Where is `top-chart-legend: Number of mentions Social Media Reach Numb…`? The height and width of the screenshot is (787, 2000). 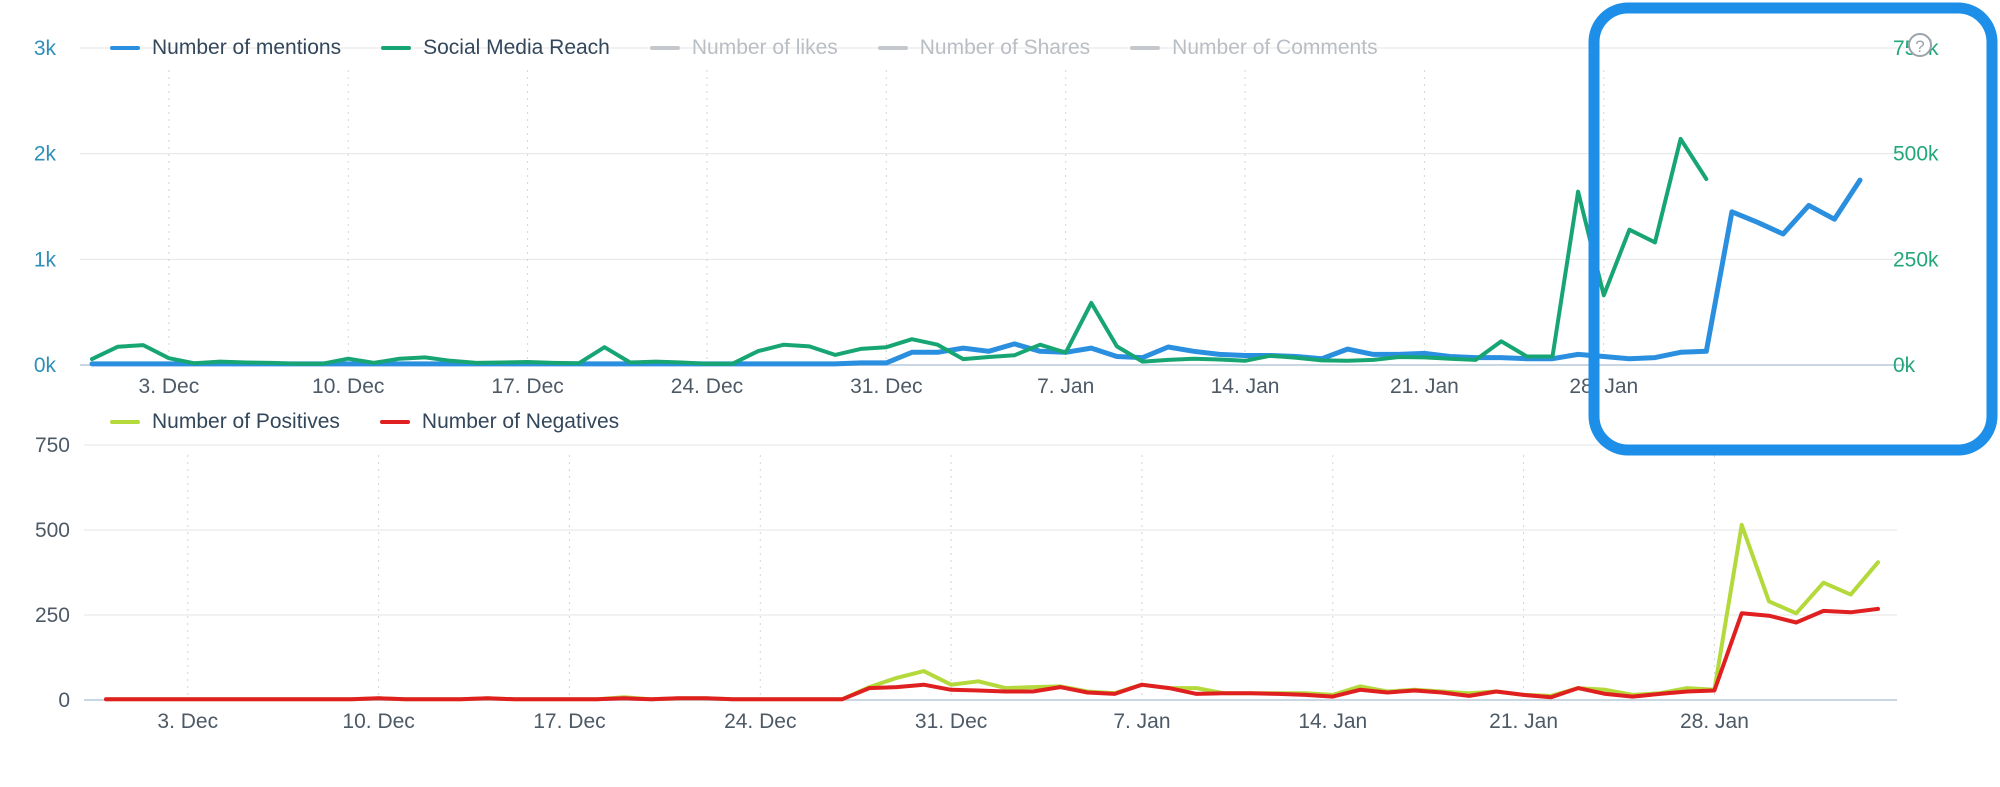 top-chart-legend: Number of mentions Social Media Reach Numb… is located at coordinates (764, 48).